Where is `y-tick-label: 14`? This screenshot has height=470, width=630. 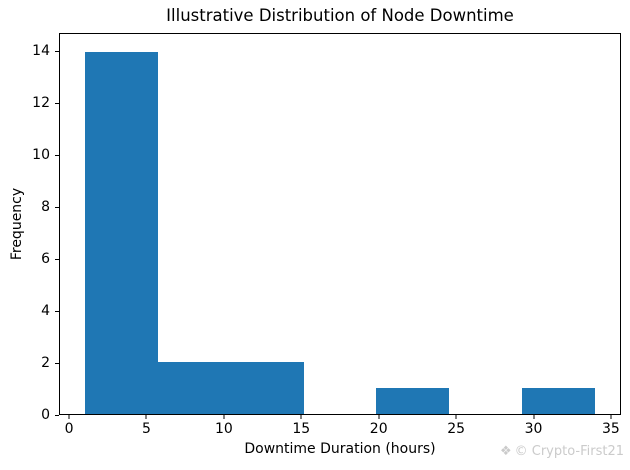 y-tick-label: 14 is located at coordinates (41, 51).